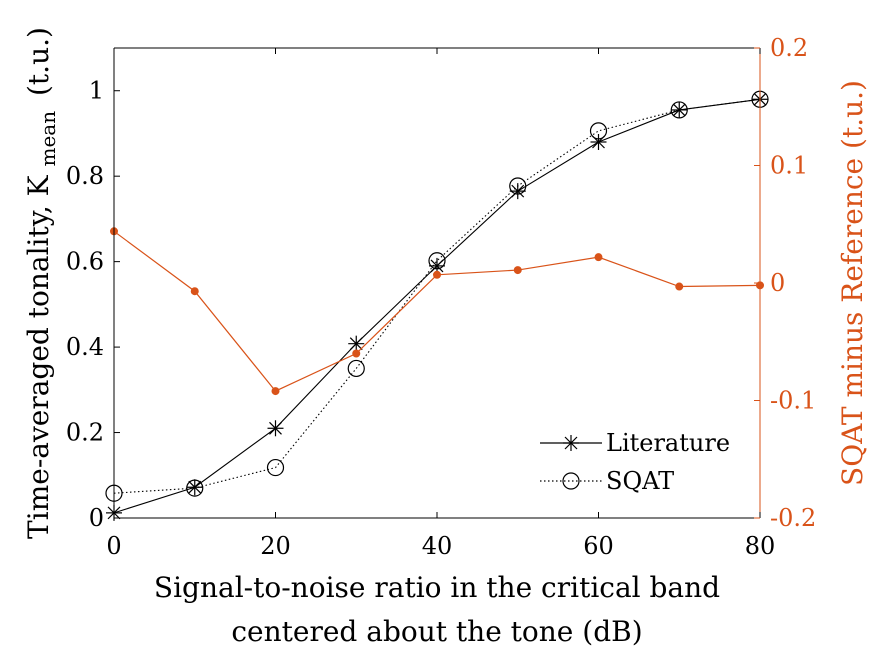 The image size is (875, 656). What do you see at coordinates (275, 546) in the screenshot?
I see `x-tick-label: 20` at bounding box center [275, 546].